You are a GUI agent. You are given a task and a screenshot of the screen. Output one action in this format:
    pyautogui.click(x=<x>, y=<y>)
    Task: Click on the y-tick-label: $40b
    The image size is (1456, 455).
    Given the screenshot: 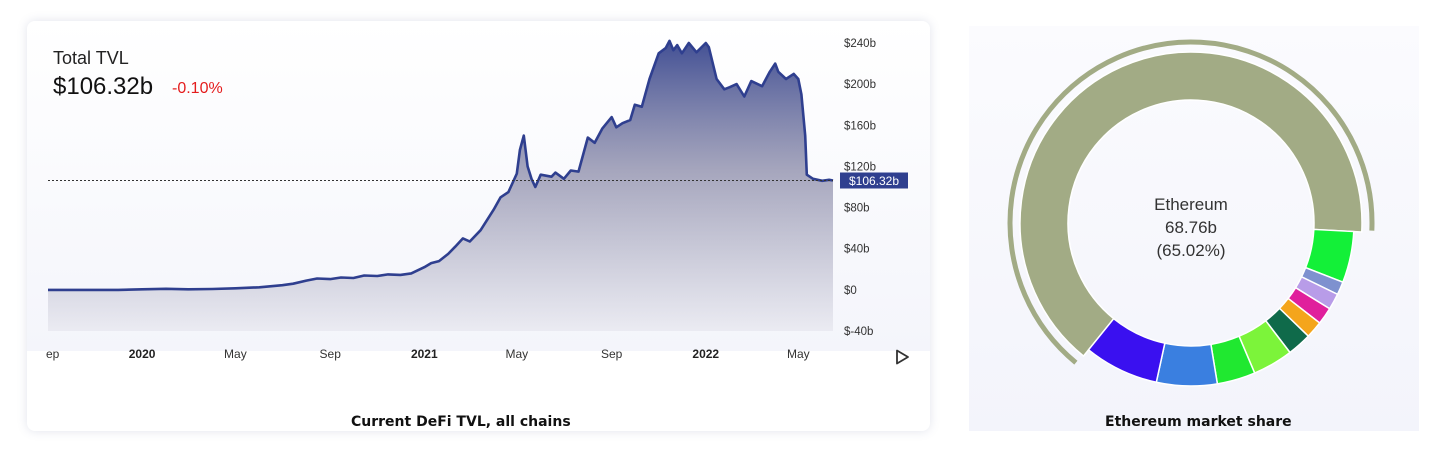 What is the action you would take?
    pyautogui.click(x=857, y=250)
    